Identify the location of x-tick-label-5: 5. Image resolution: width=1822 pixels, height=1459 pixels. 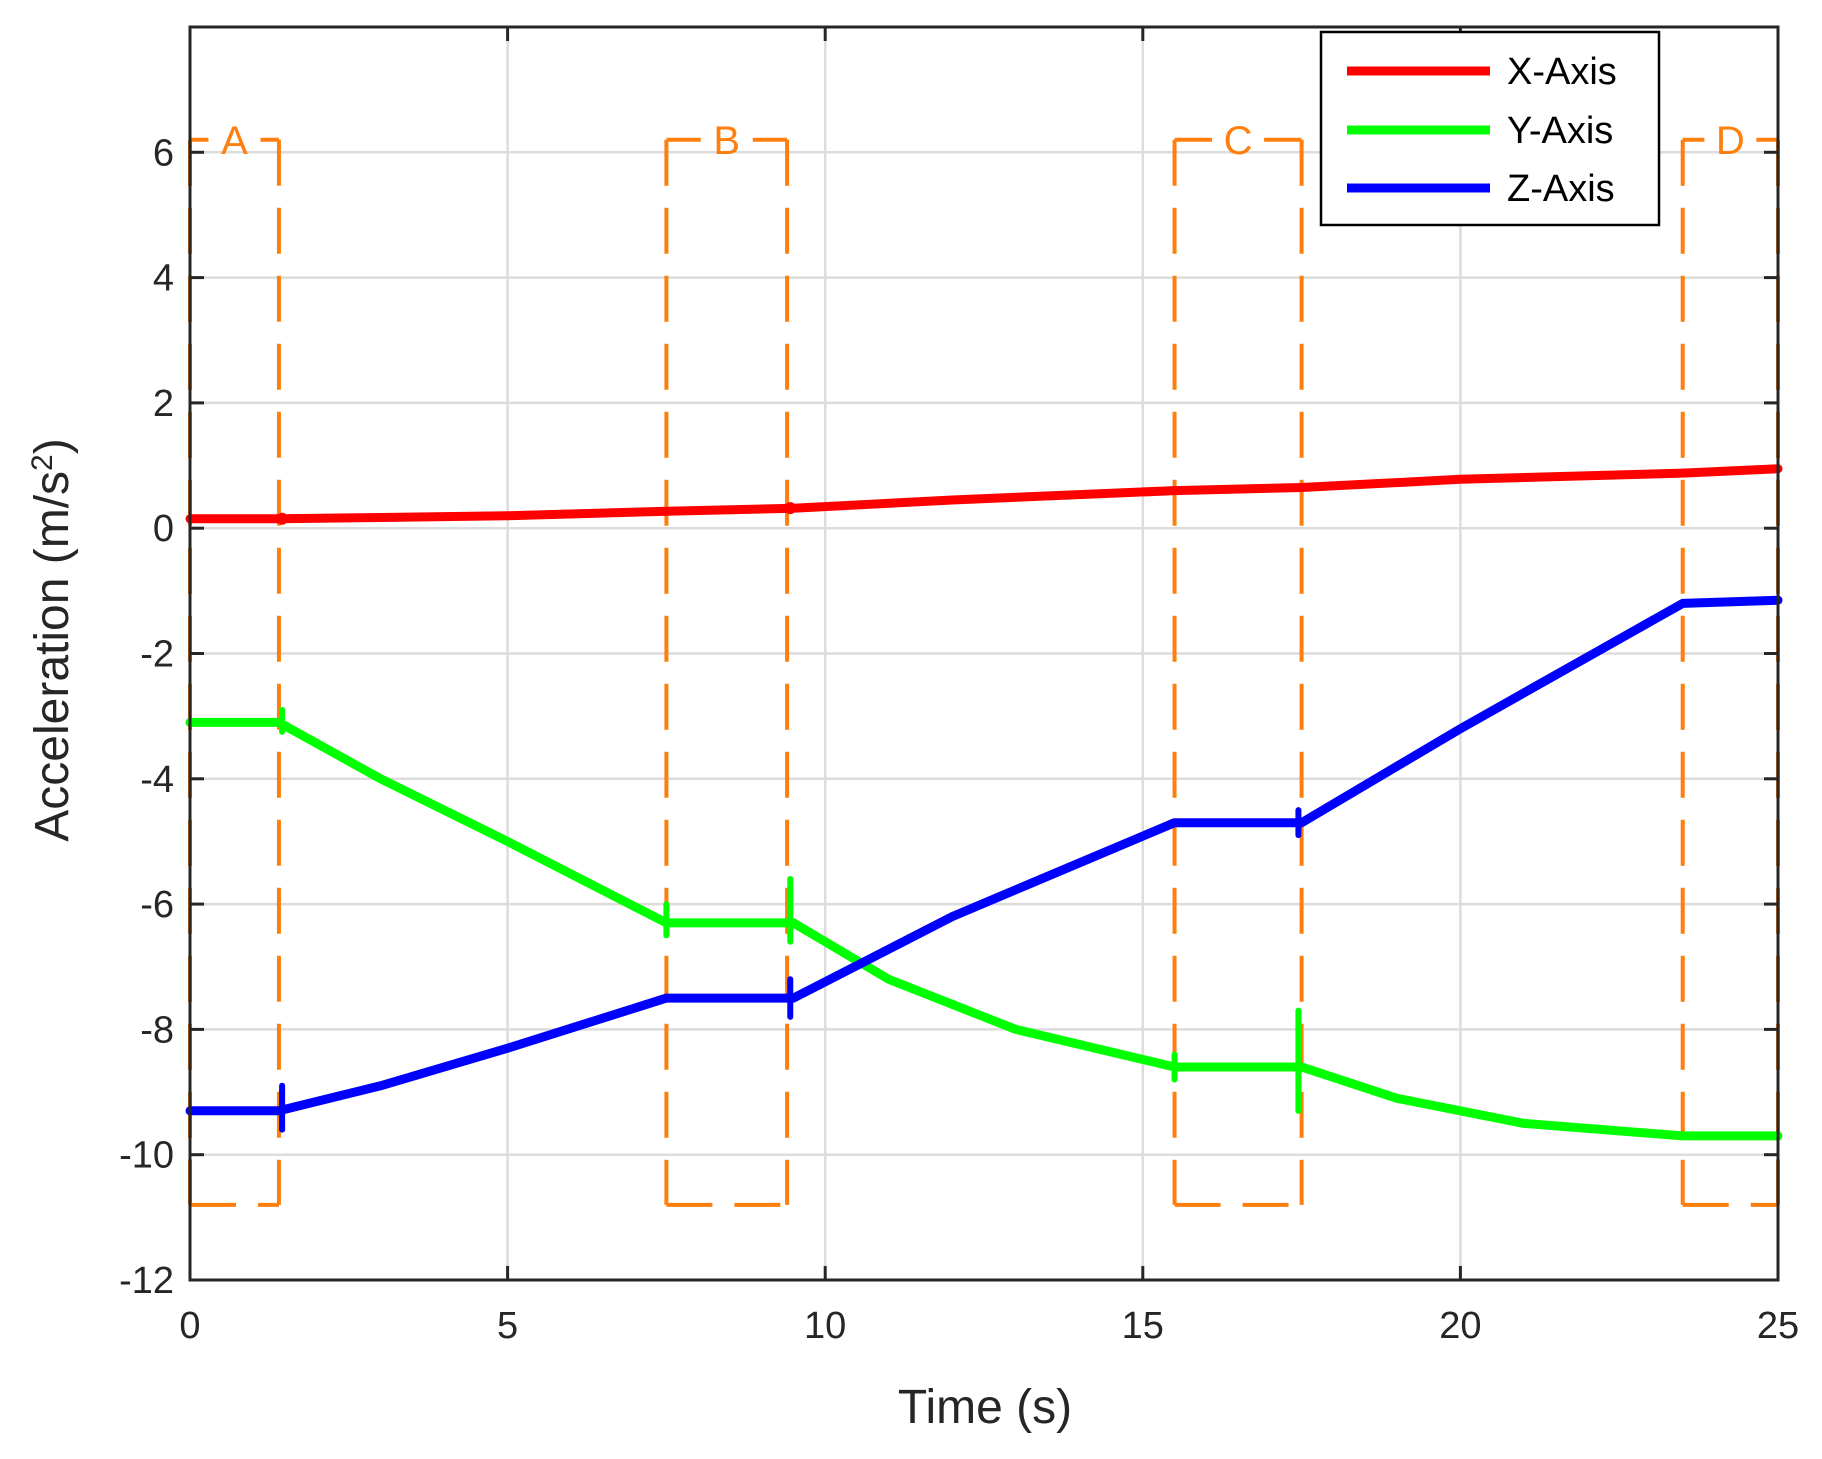
(507, 1326).